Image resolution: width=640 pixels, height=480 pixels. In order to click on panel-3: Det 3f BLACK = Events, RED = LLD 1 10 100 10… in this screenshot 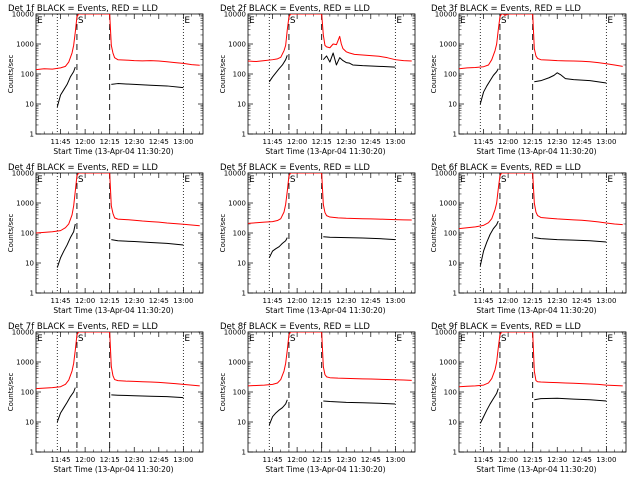, I will do `click(528, 80)`.